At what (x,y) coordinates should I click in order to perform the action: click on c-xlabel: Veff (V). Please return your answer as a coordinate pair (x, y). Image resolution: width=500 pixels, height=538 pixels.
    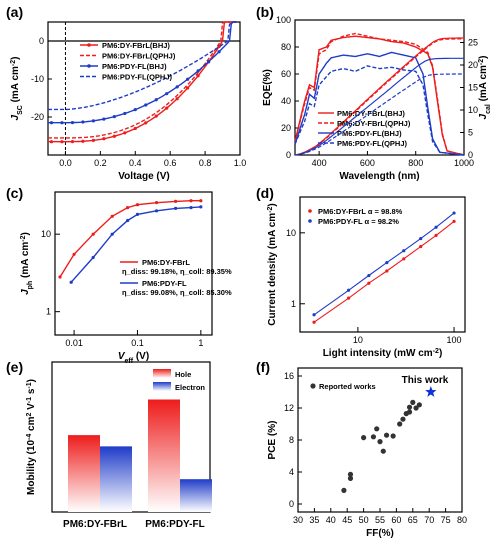
    Looking at the image, I should click on (133, 358).